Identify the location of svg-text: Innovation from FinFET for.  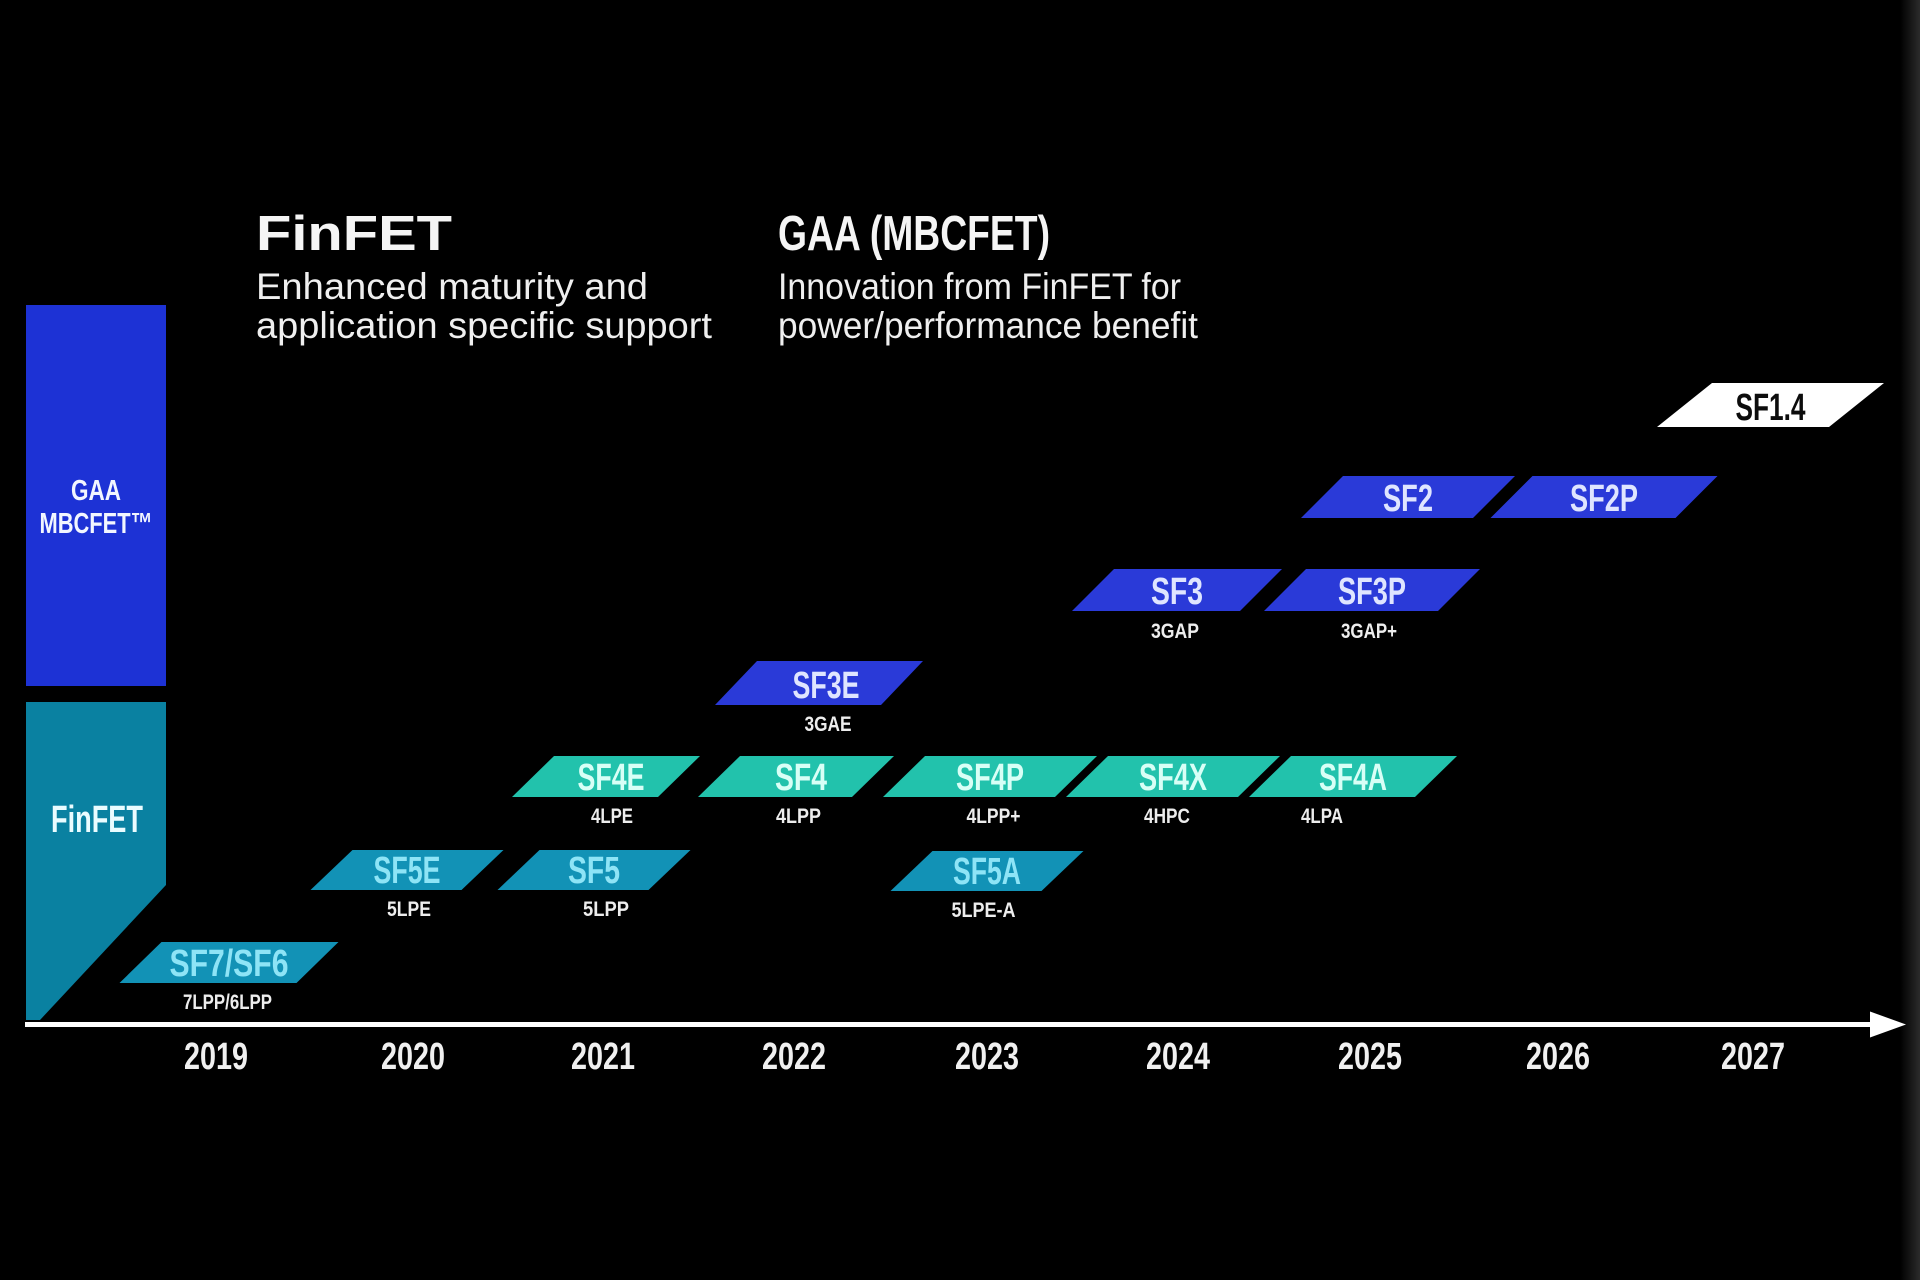
(979, 286).